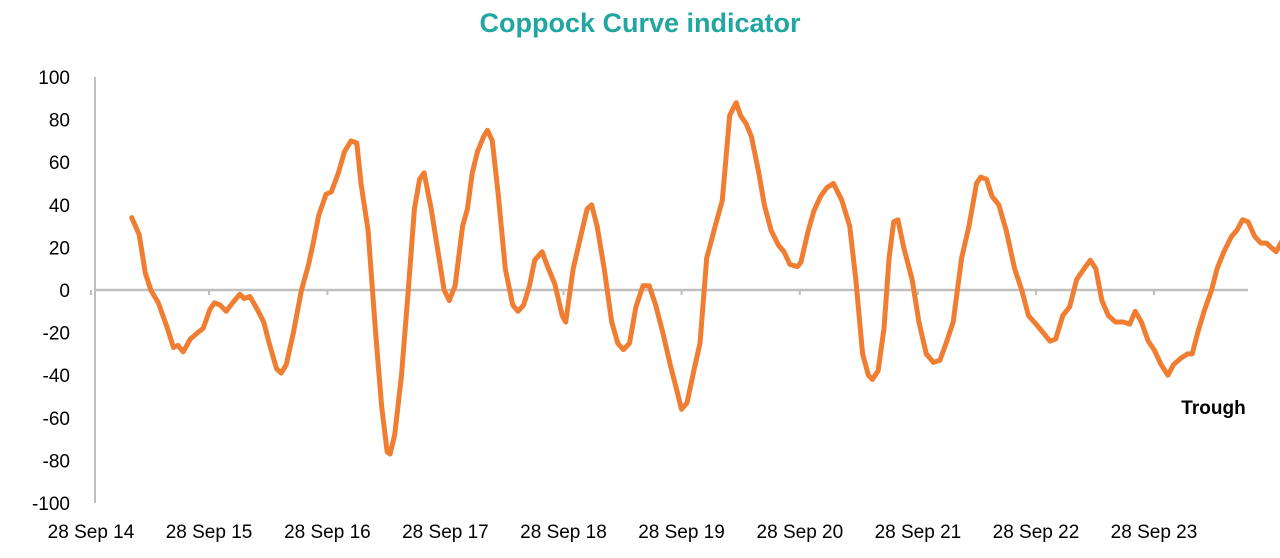 This screenshot has width=1280, height=558. What do you see at coordinates (56, 376) in the screenshot?
I see `y-tick-label: -40` at bounding box center [56, 376].